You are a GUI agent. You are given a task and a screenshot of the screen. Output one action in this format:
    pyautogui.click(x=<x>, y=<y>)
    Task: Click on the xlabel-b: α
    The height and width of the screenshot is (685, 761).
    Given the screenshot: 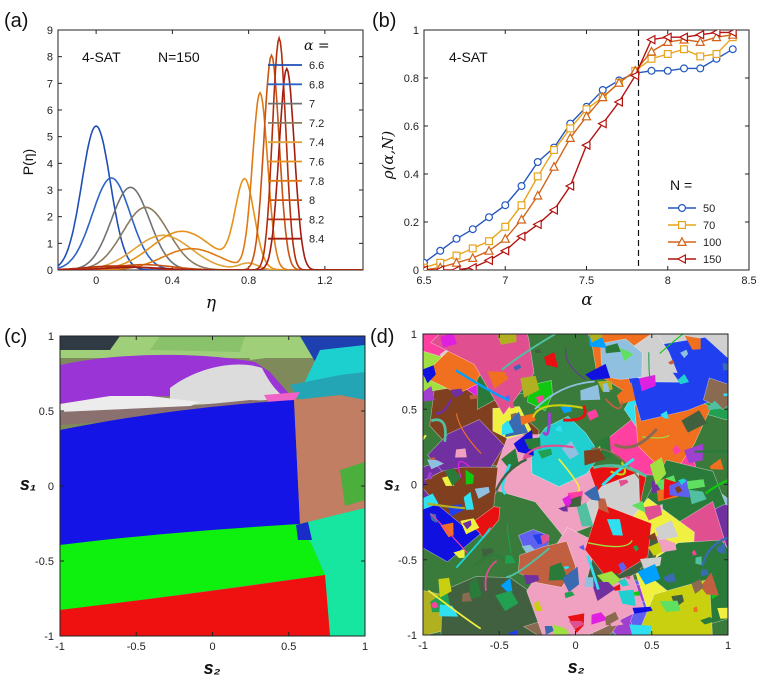 What is the action you would take?
    pyautogui.click(x=587, y=300)
    